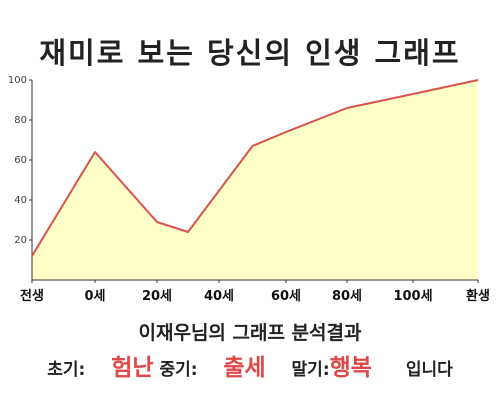 This screenshot has width=500, height=400. What do you see at coordinates (32, 296) in the screenshot?
I see `x-tick-label: 전생` at bounding box center [32, 296].